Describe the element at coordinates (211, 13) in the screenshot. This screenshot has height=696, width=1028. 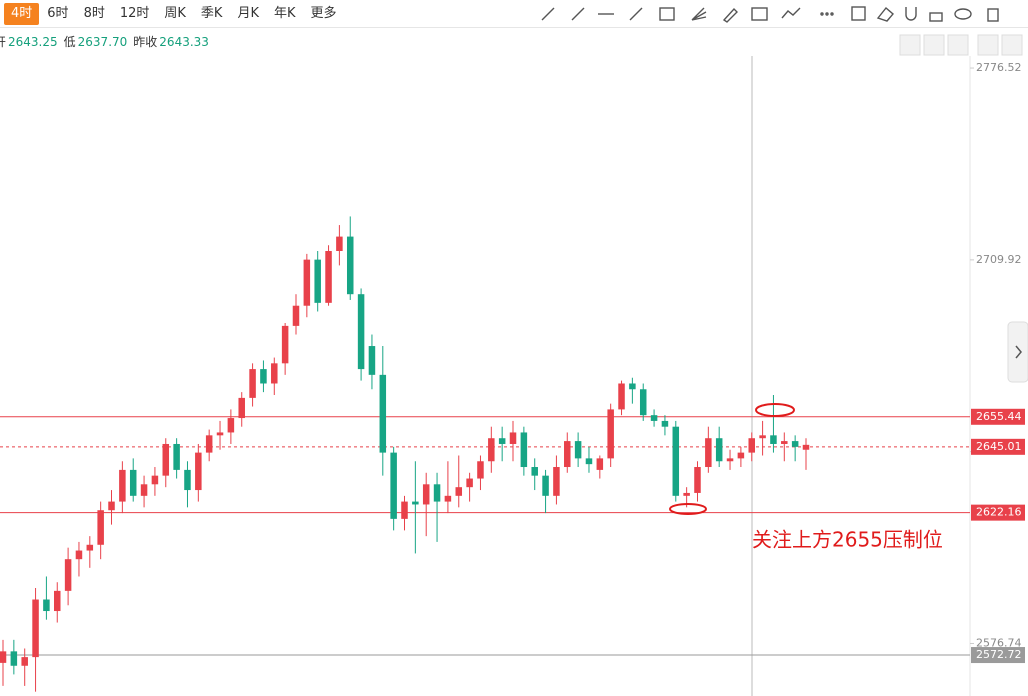
I see `period-tab: 季K` at that location.